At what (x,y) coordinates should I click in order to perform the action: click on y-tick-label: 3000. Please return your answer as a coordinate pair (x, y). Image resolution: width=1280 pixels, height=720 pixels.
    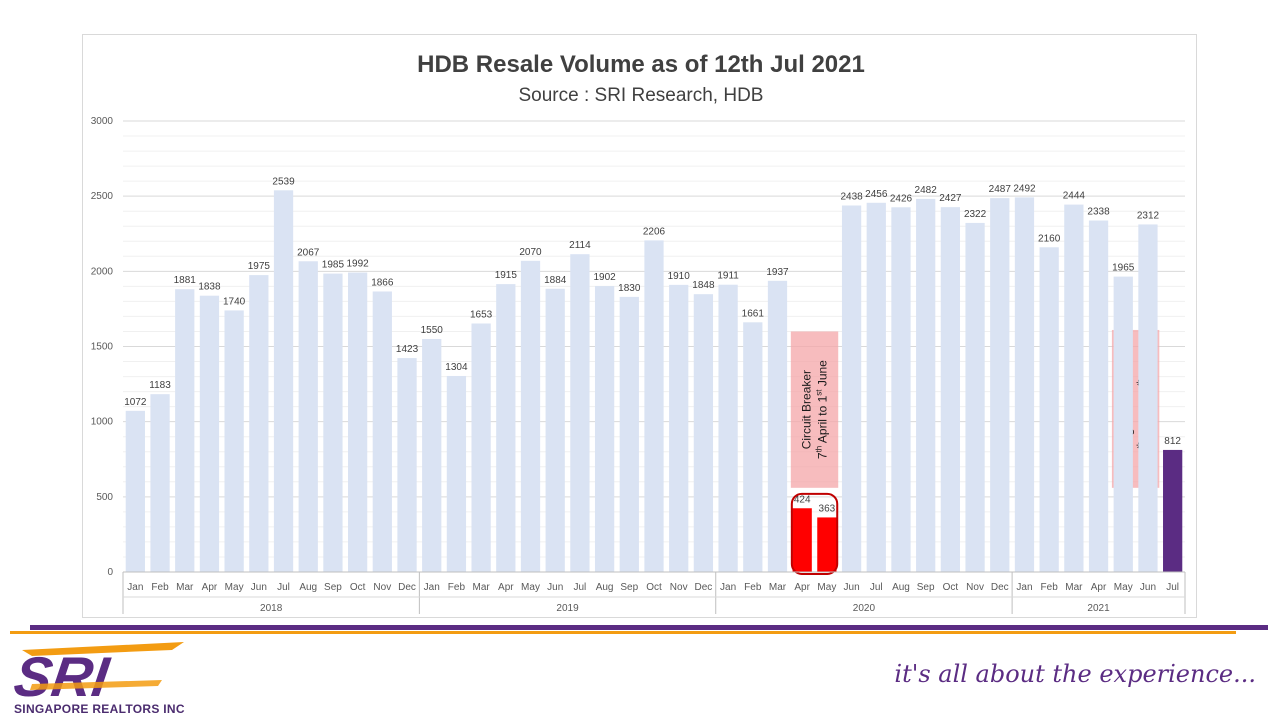
    Looking at the image, I should click on (102, 121).